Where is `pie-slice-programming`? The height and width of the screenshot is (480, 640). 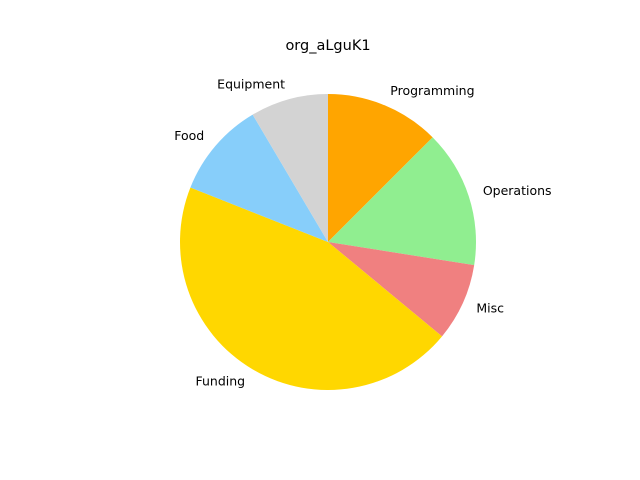 pie-slice-programming is located at coordinates (380, 168).